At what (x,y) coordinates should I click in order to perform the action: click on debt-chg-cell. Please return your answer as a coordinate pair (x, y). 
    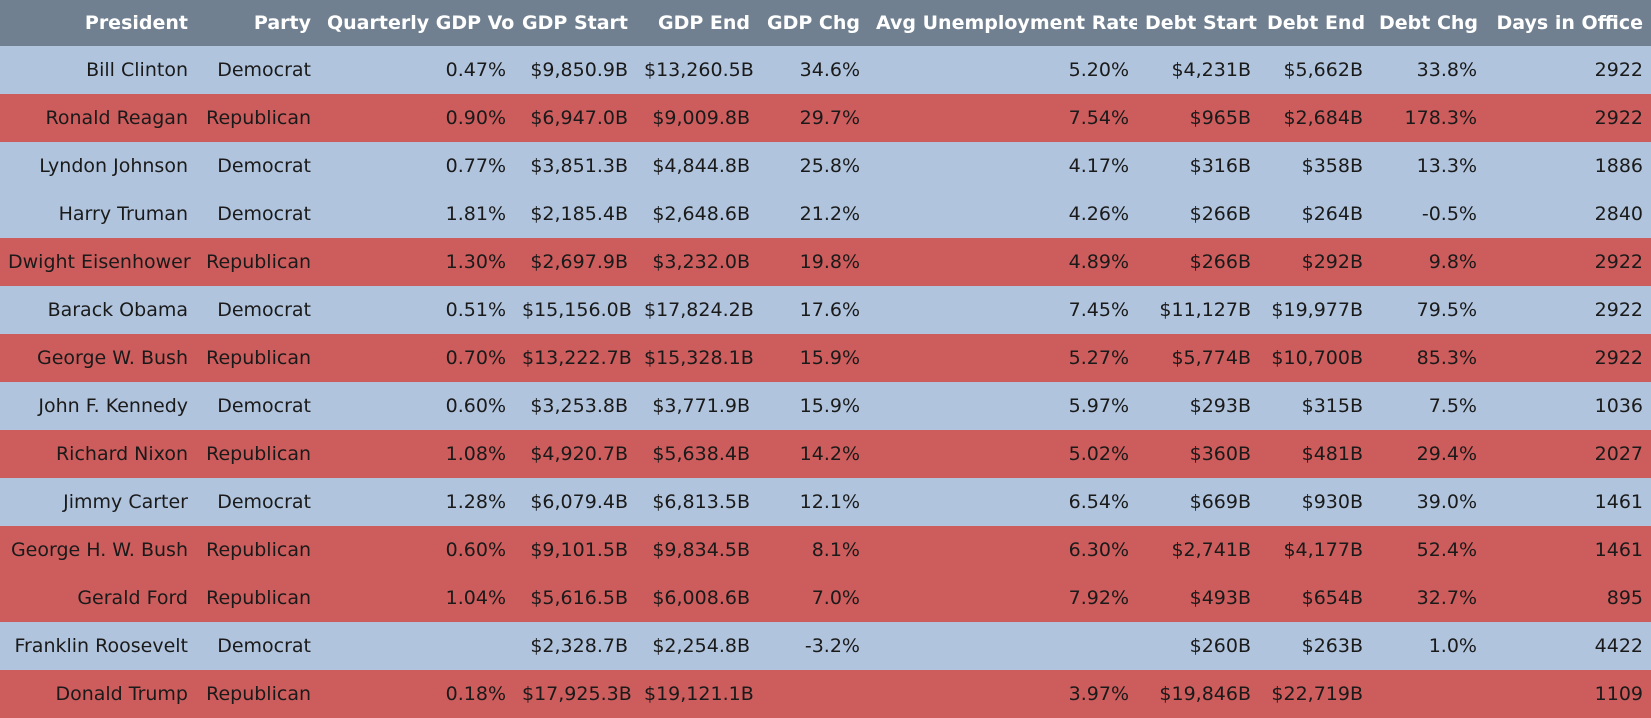
    Looking at the image, I should click on (1428, 694).